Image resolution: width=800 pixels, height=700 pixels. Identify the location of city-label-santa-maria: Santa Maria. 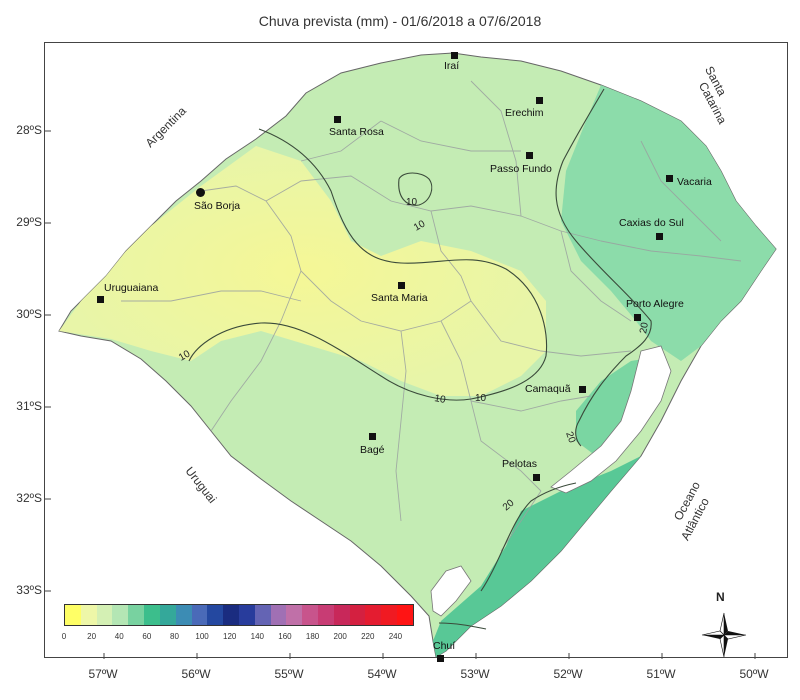
(399, 298).